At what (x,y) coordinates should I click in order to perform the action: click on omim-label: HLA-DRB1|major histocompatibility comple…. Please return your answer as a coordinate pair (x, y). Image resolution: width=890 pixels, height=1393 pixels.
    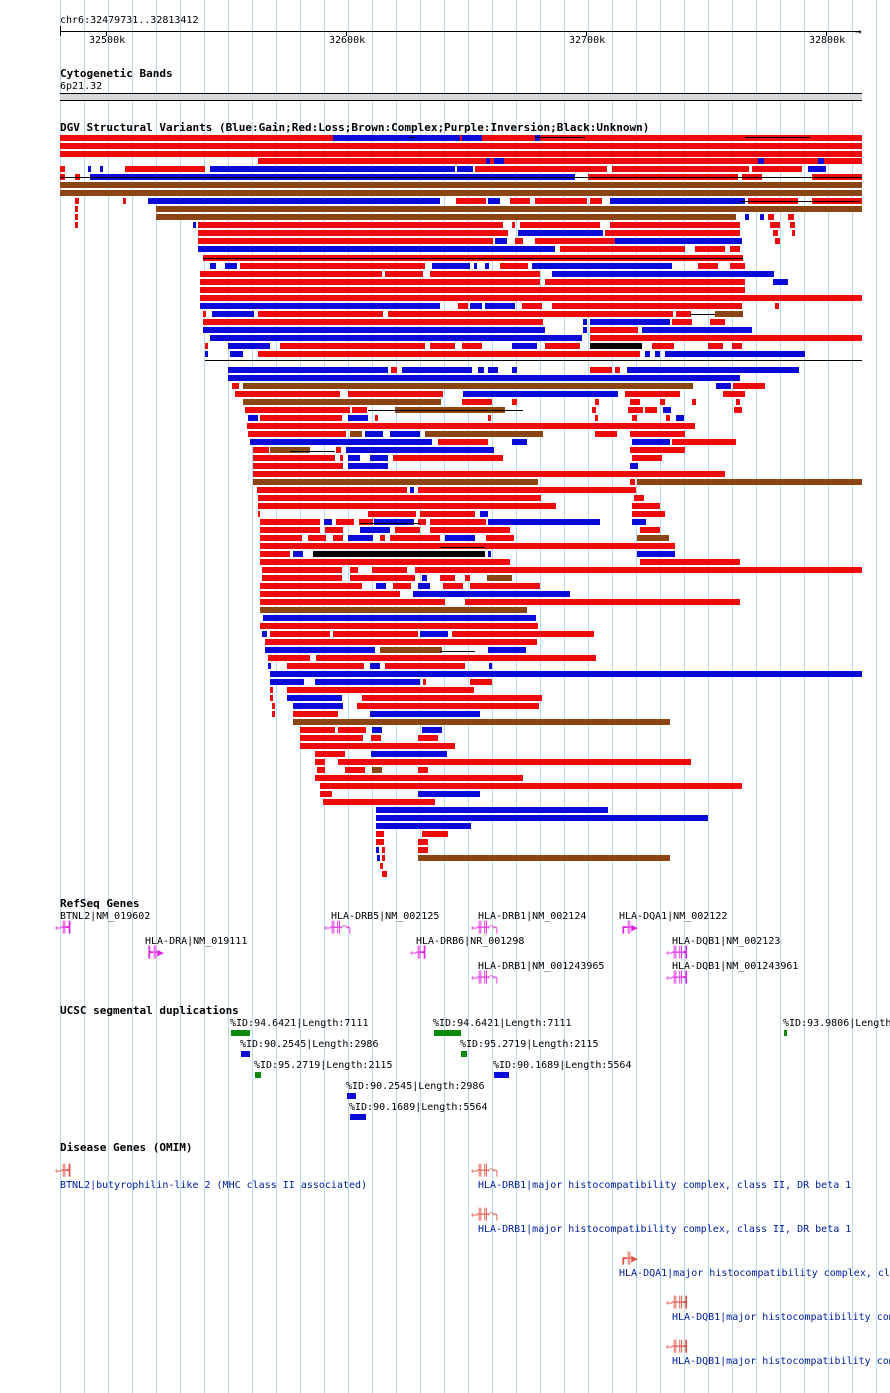
    Looking at the image, I should click on (665, 1185).